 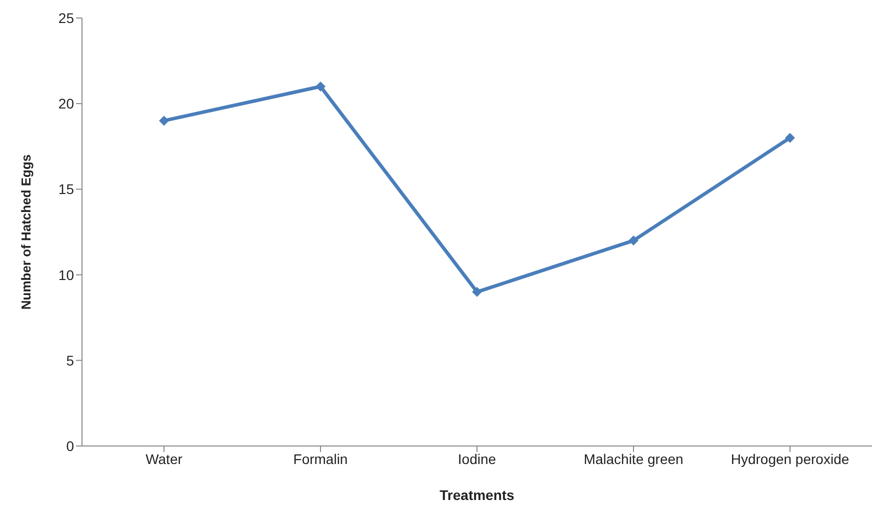 I want to click on y-tick-label: 5, so click(x=70, y=360).